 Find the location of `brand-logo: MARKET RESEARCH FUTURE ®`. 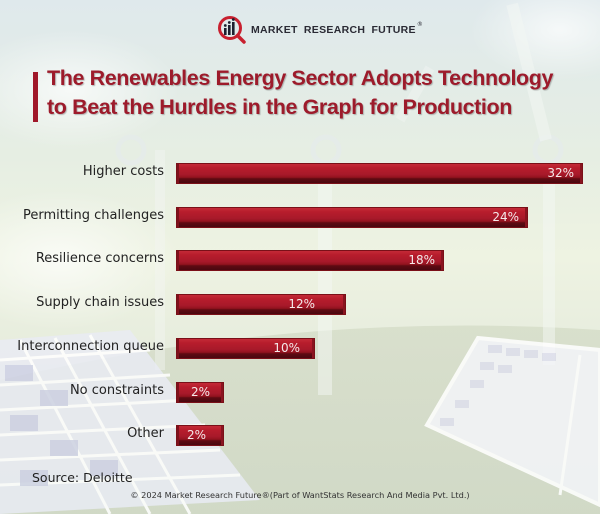

brand-logo: MARKET RESEARCH FUTURE ® is located at coordinates (320, 30).